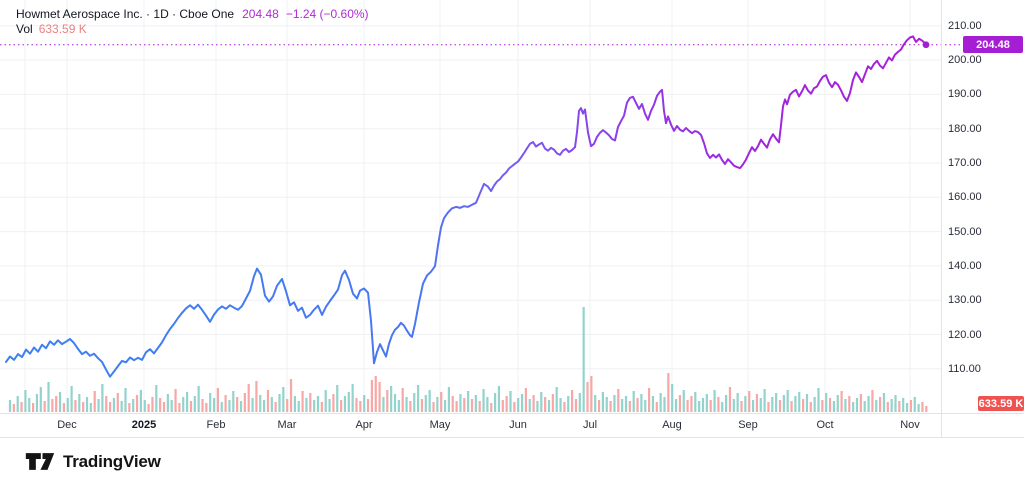  I want to click on chart-bottom-border, so click(512, 437).